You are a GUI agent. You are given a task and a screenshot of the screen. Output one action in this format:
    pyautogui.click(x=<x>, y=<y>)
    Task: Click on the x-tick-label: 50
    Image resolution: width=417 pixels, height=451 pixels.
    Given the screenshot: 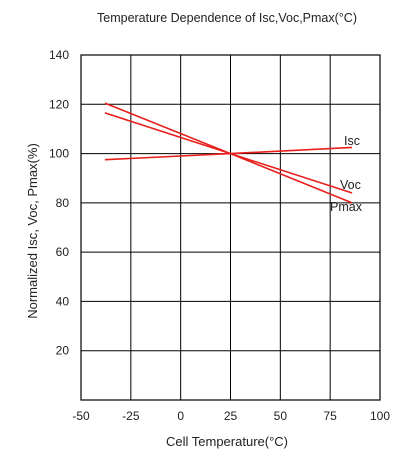 What is the action you would take?
    pyautogui.click(x=281, y=416)
    